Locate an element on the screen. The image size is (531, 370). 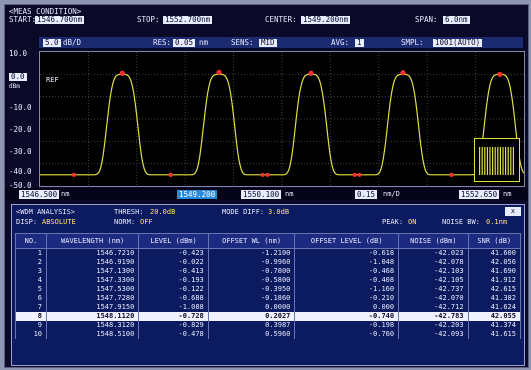
table-cell: -0.7800 is located at coordinates (251, 271).